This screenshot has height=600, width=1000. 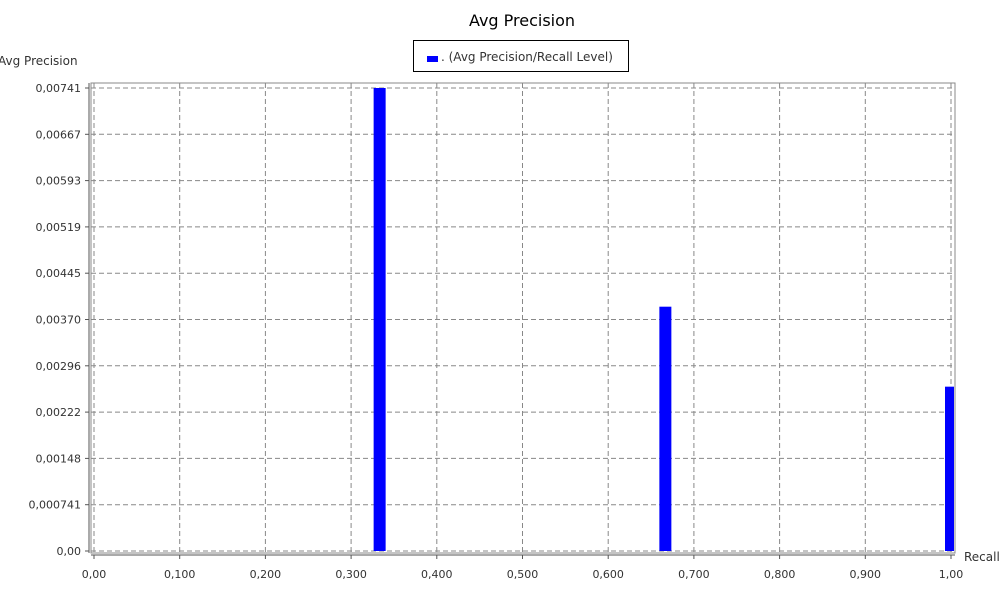 I want to click on x-tick-label: 1,00, so click(x=951, y=574).